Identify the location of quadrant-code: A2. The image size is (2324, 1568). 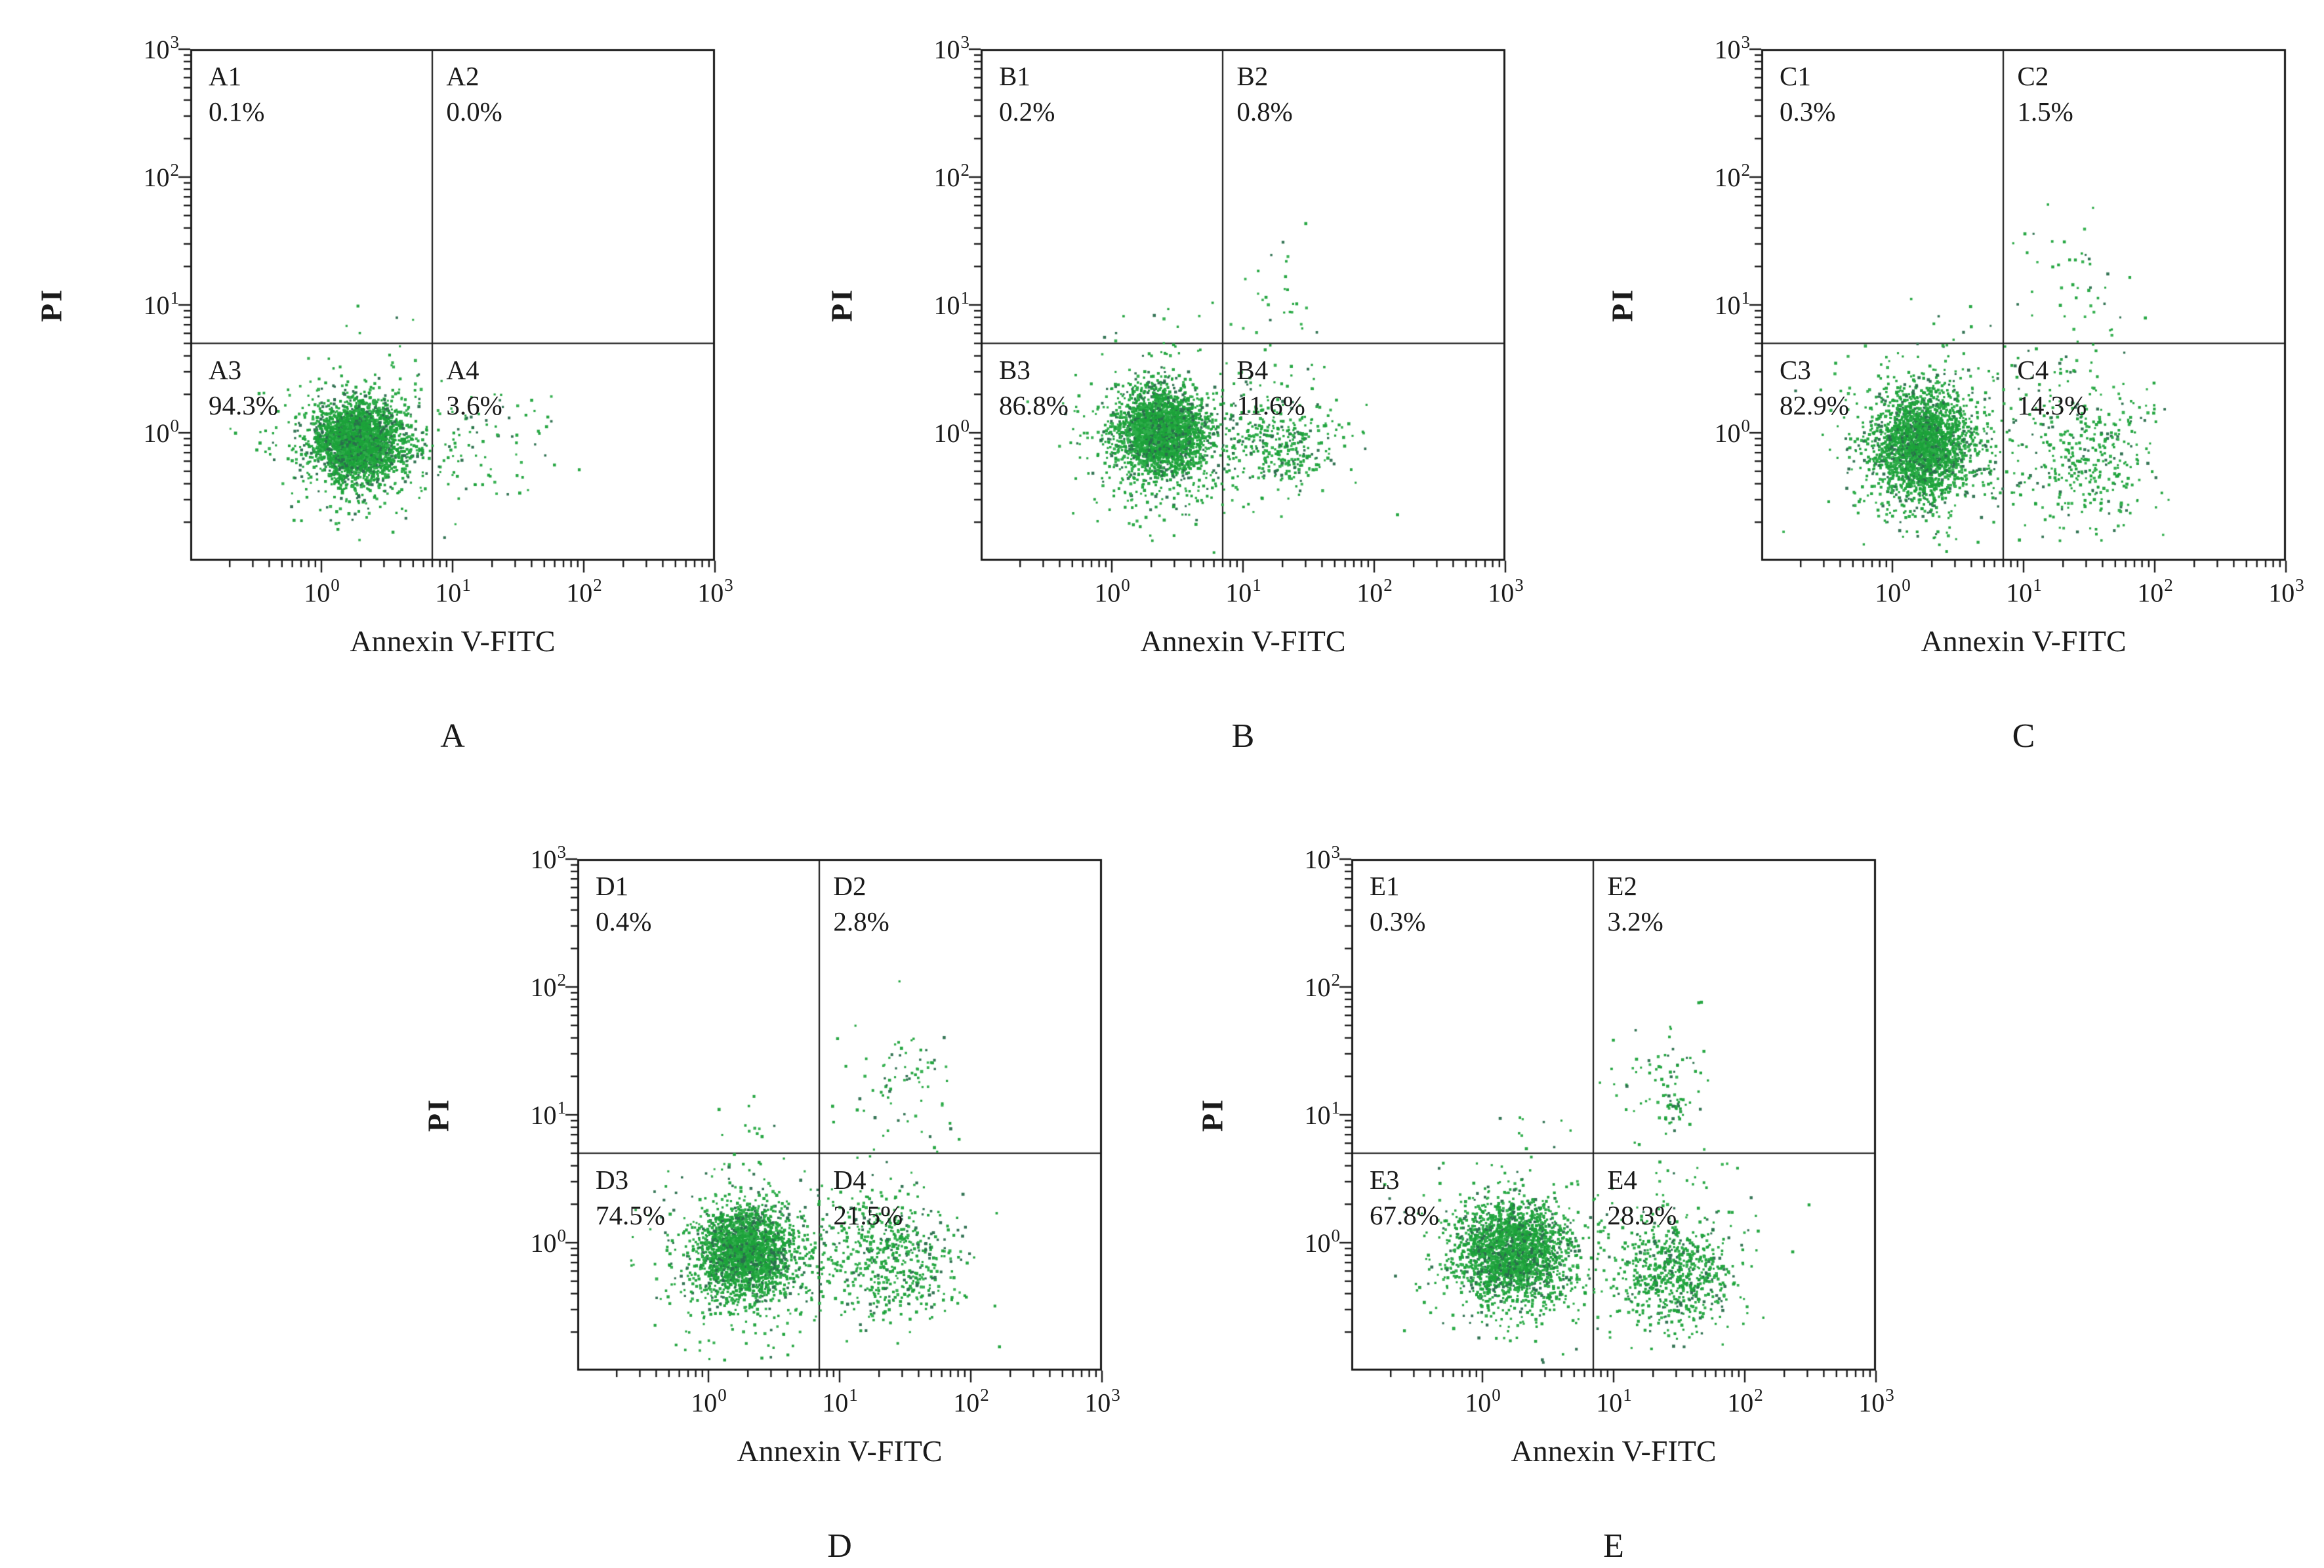
(462, 76).